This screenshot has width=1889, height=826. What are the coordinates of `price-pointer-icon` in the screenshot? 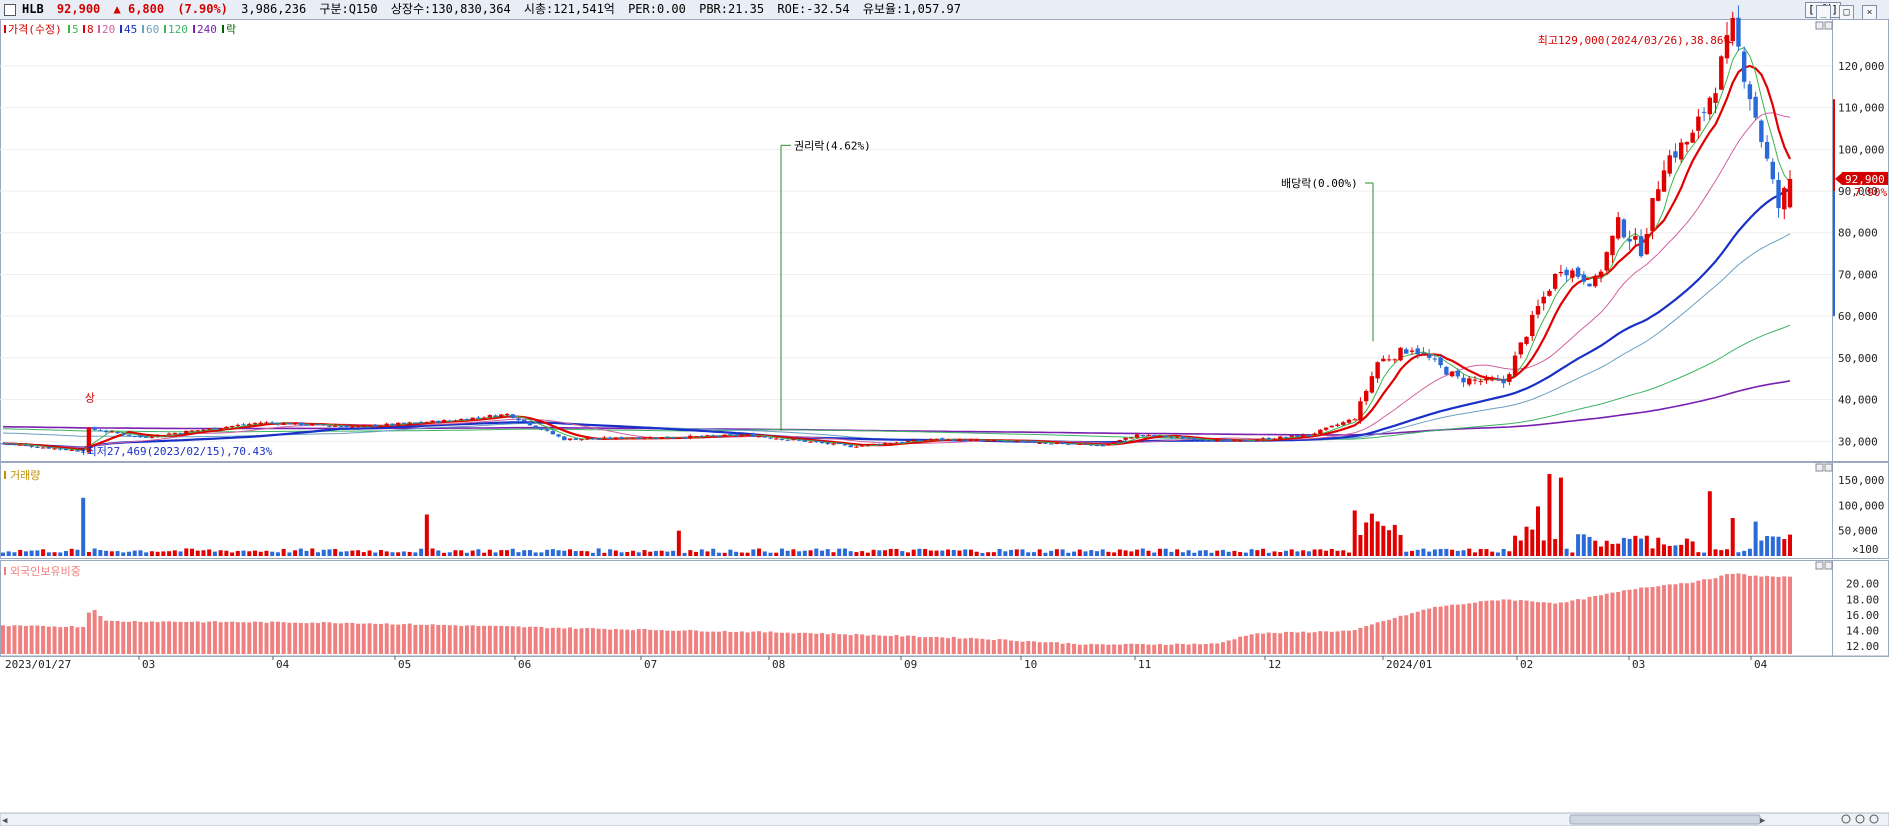 It's located at (1838, 178).